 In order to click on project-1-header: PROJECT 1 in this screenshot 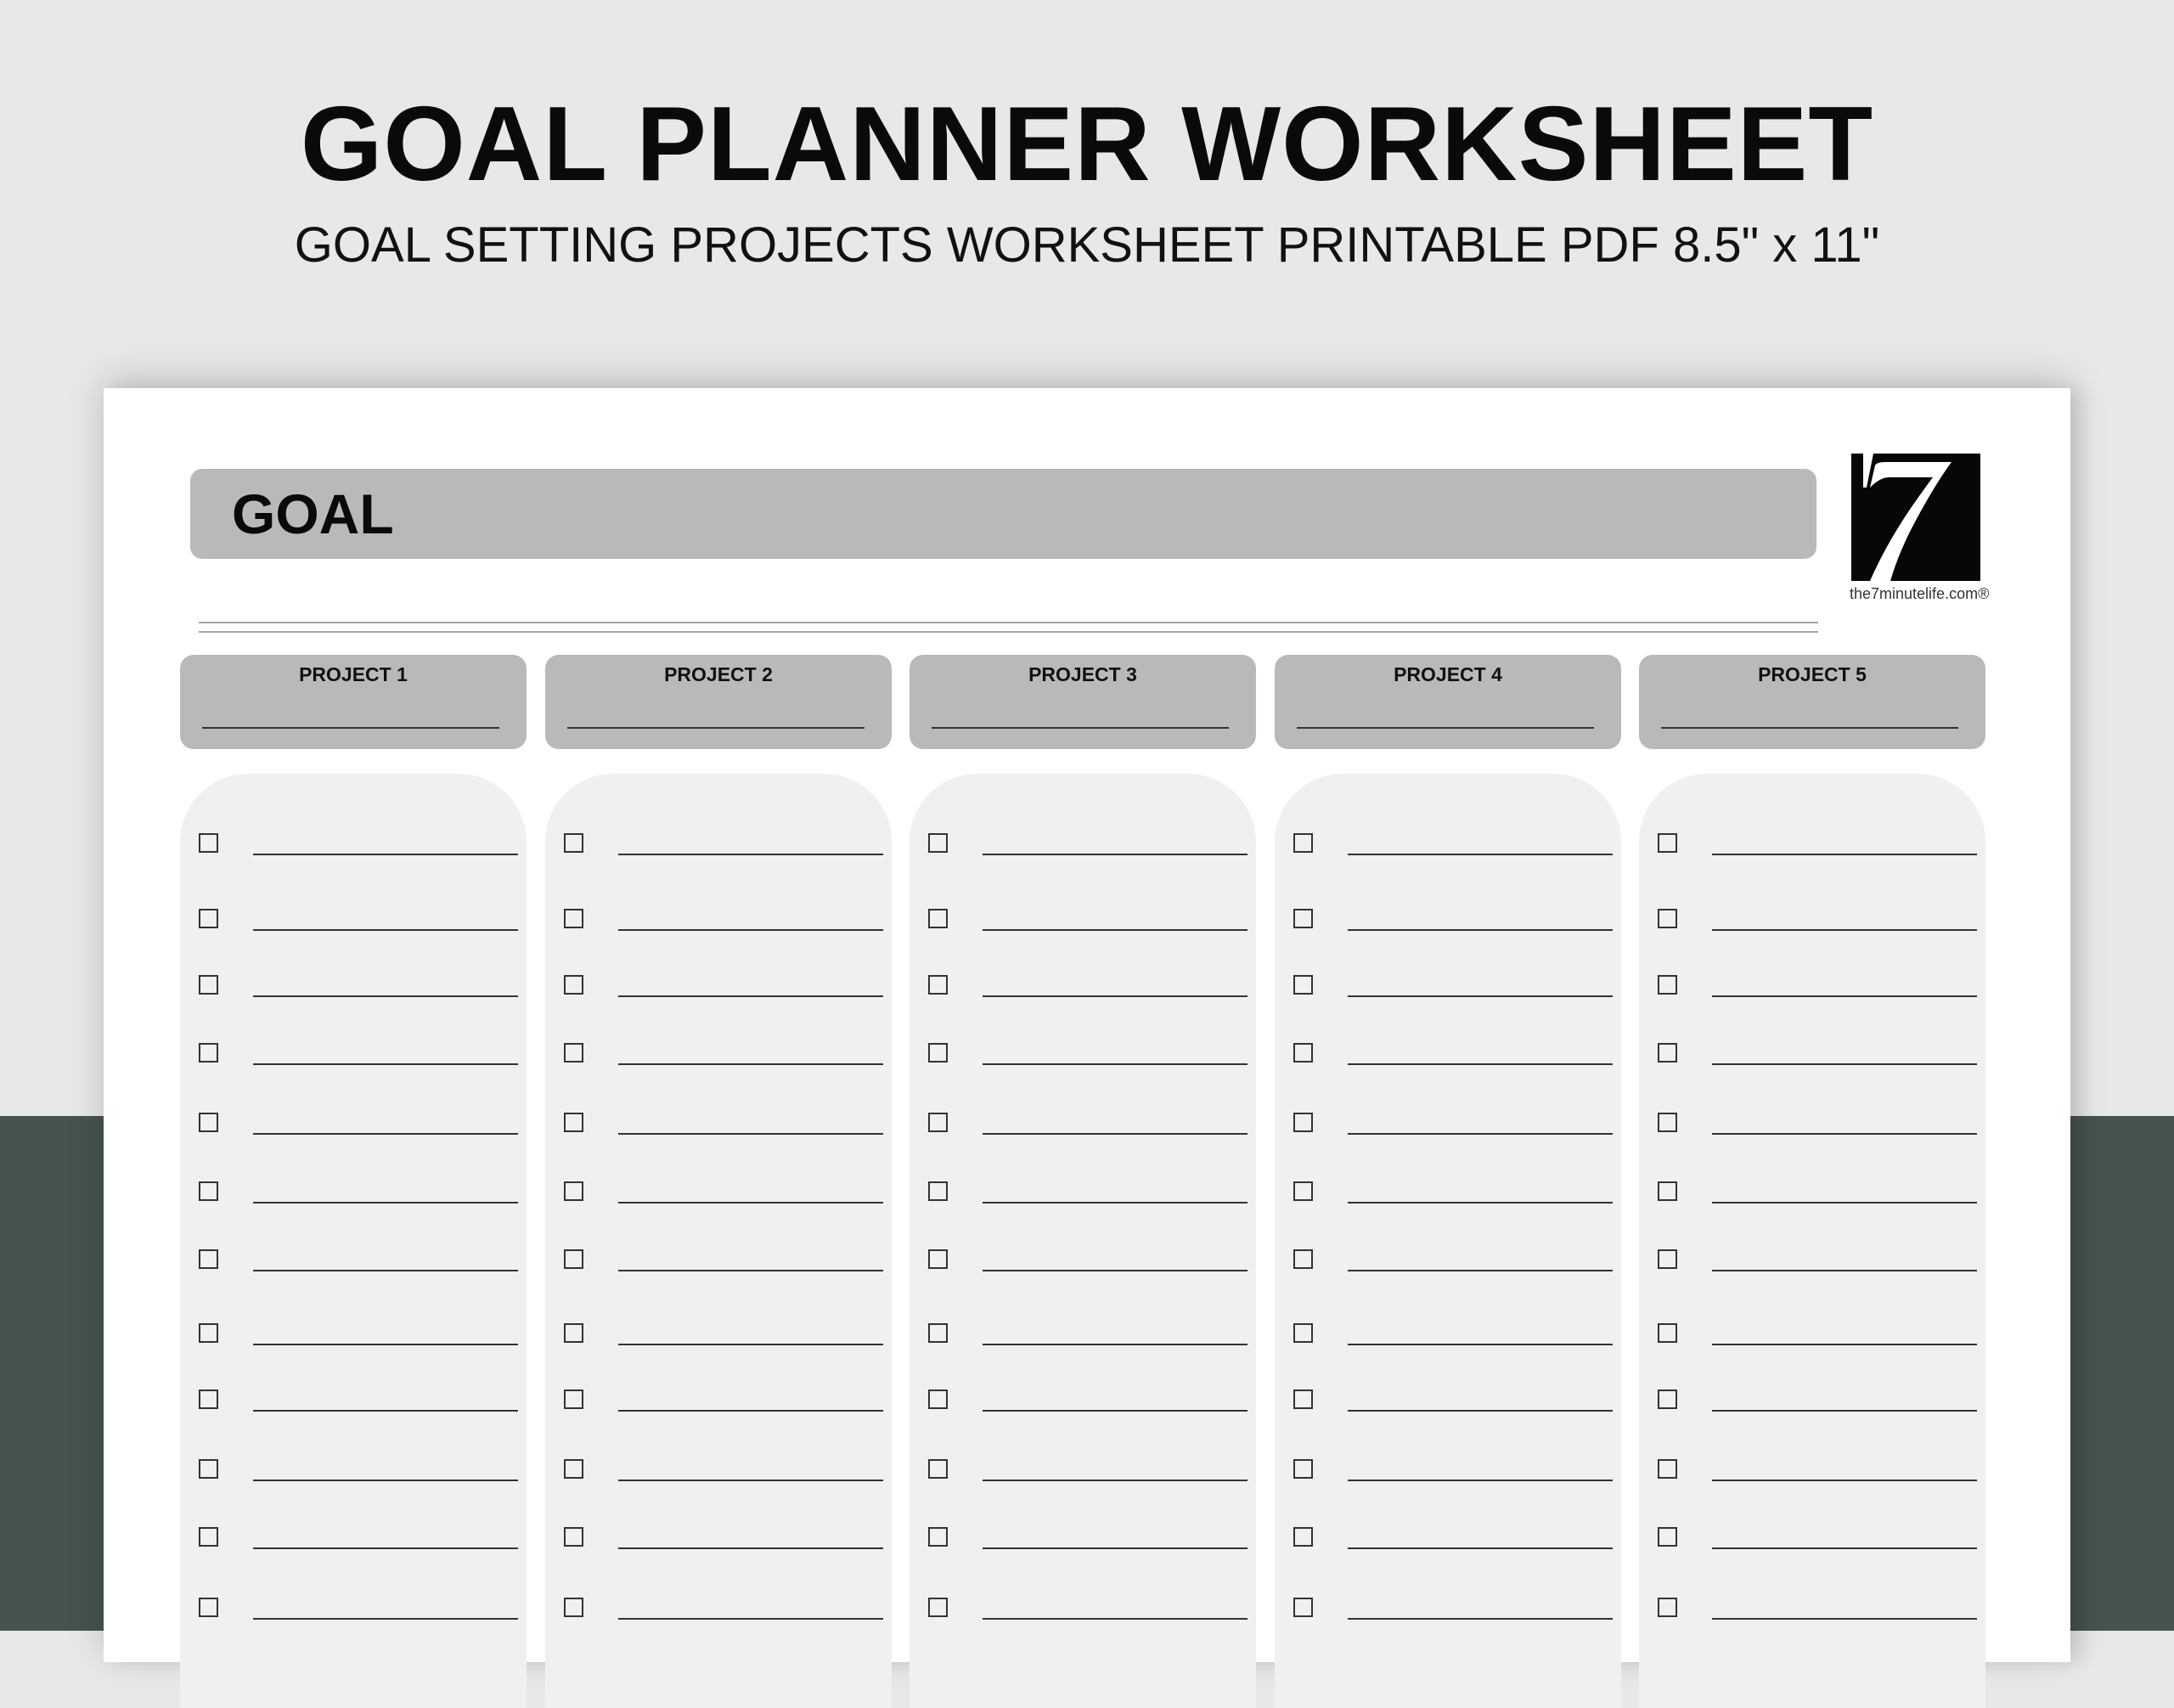, I will do `click(353, 702)`.